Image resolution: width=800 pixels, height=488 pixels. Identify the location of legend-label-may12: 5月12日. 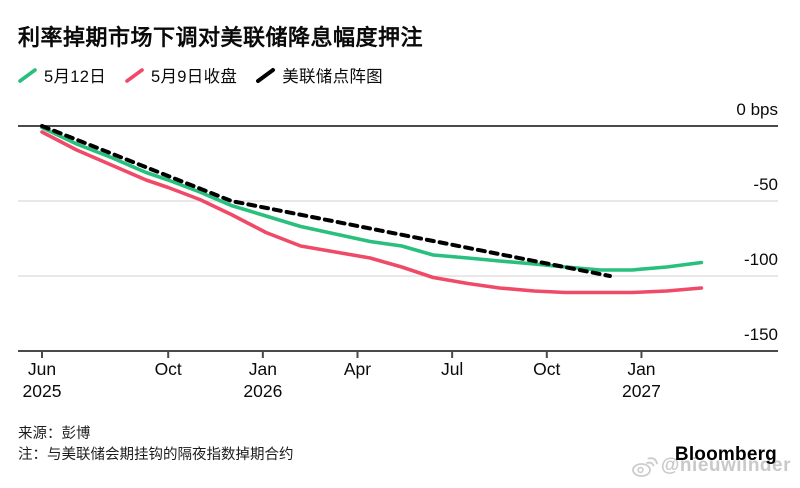
(75, 77).